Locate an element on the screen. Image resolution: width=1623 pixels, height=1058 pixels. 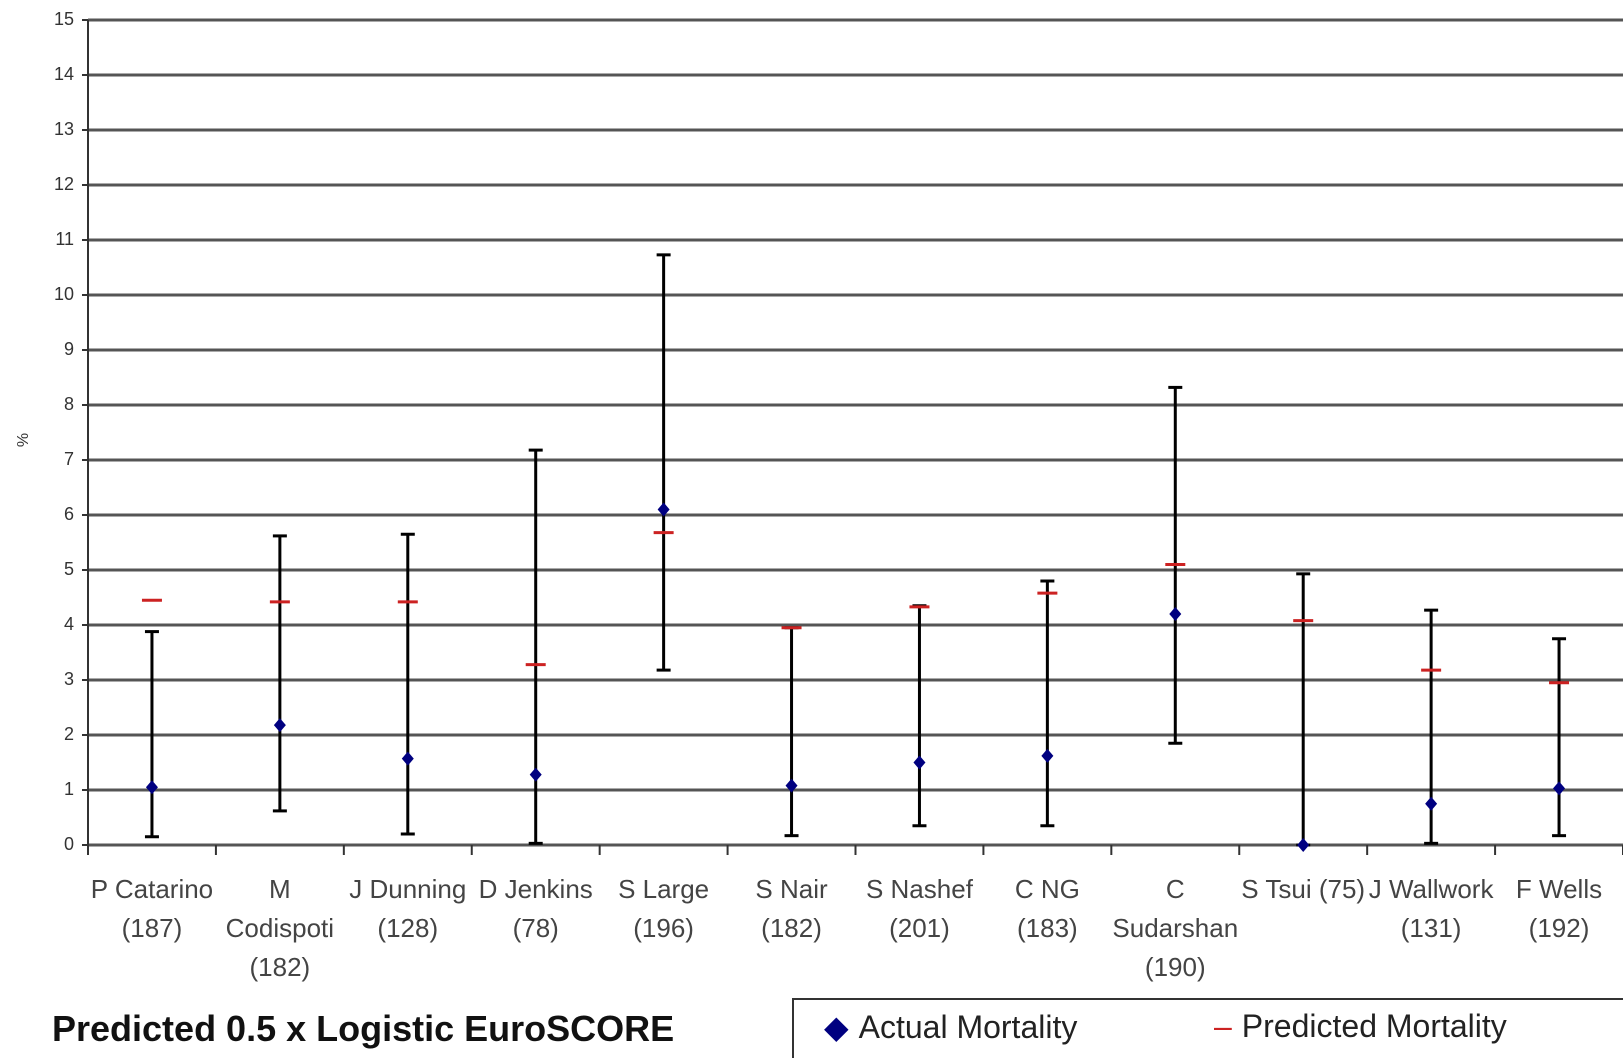
x-tick-label: M Codispoti (182) is located at coordinates (280, 928).